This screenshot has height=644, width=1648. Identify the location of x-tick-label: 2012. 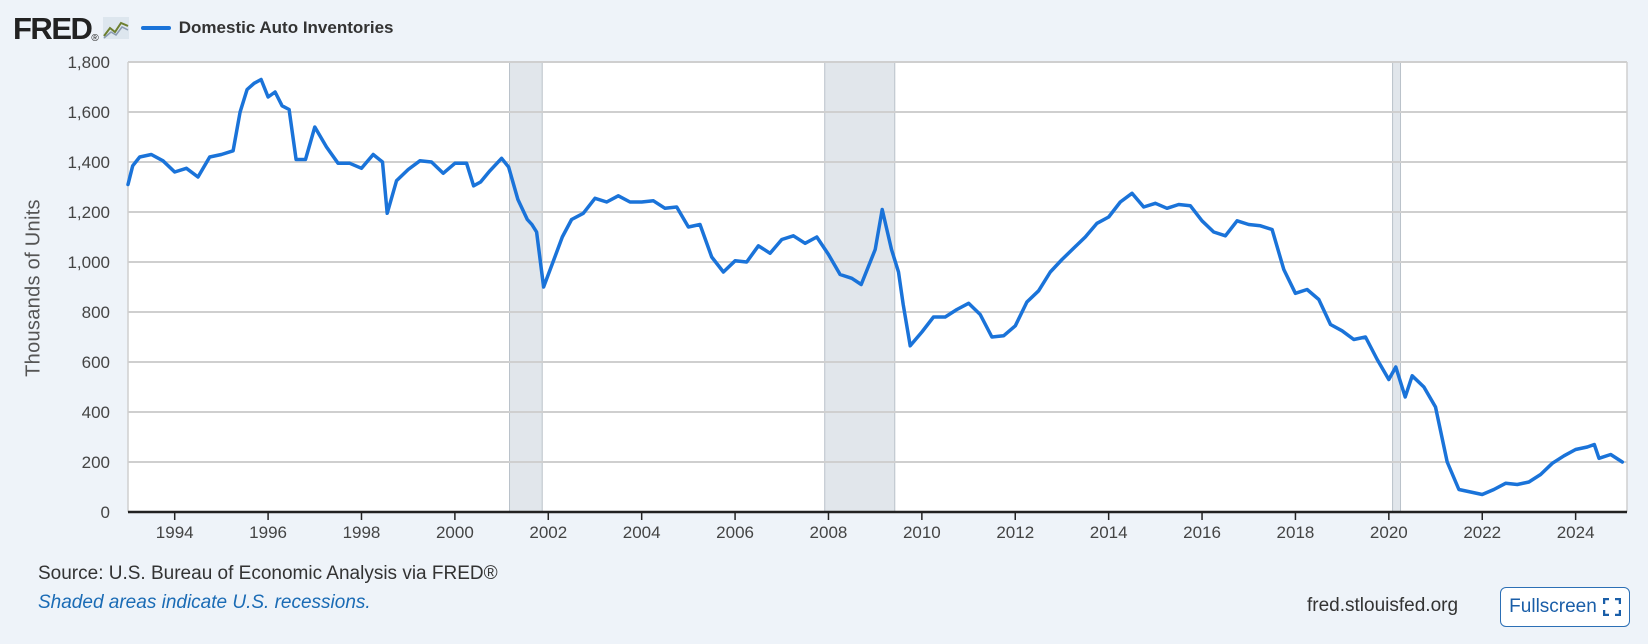
(1015, 532).